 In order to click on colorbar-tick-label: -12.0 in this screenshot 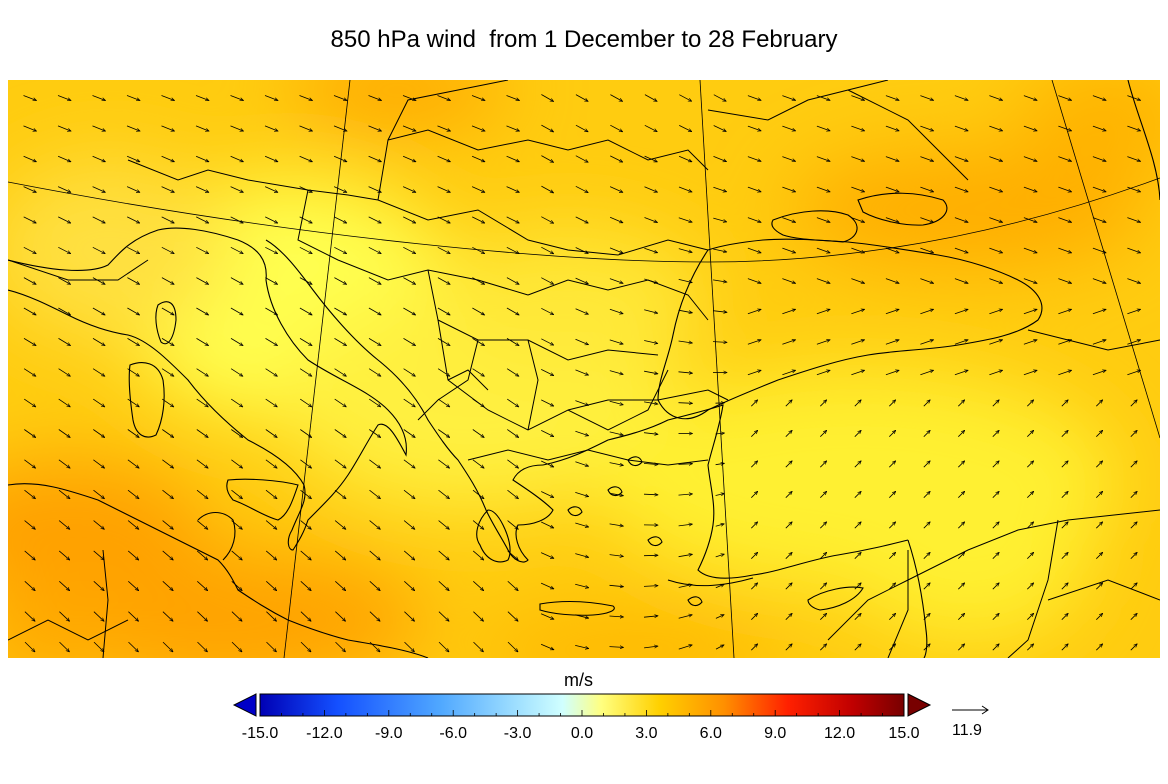, I will do `click(324, 733)`.